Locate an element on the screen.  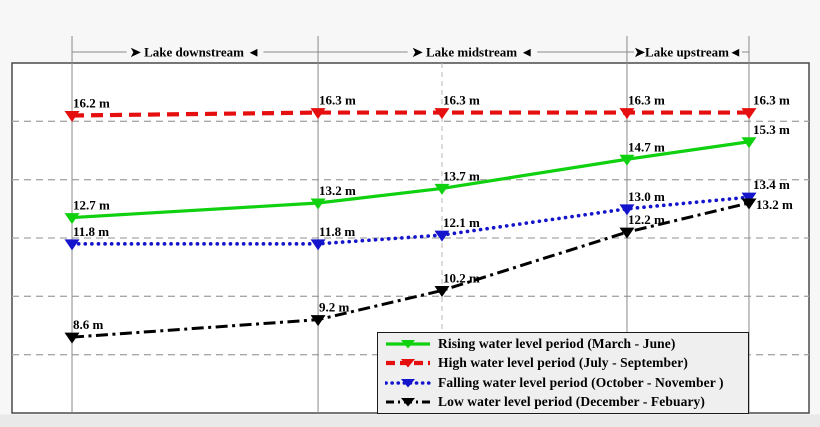
legend-sample-glyph-high is located at coordinates (408, 363).